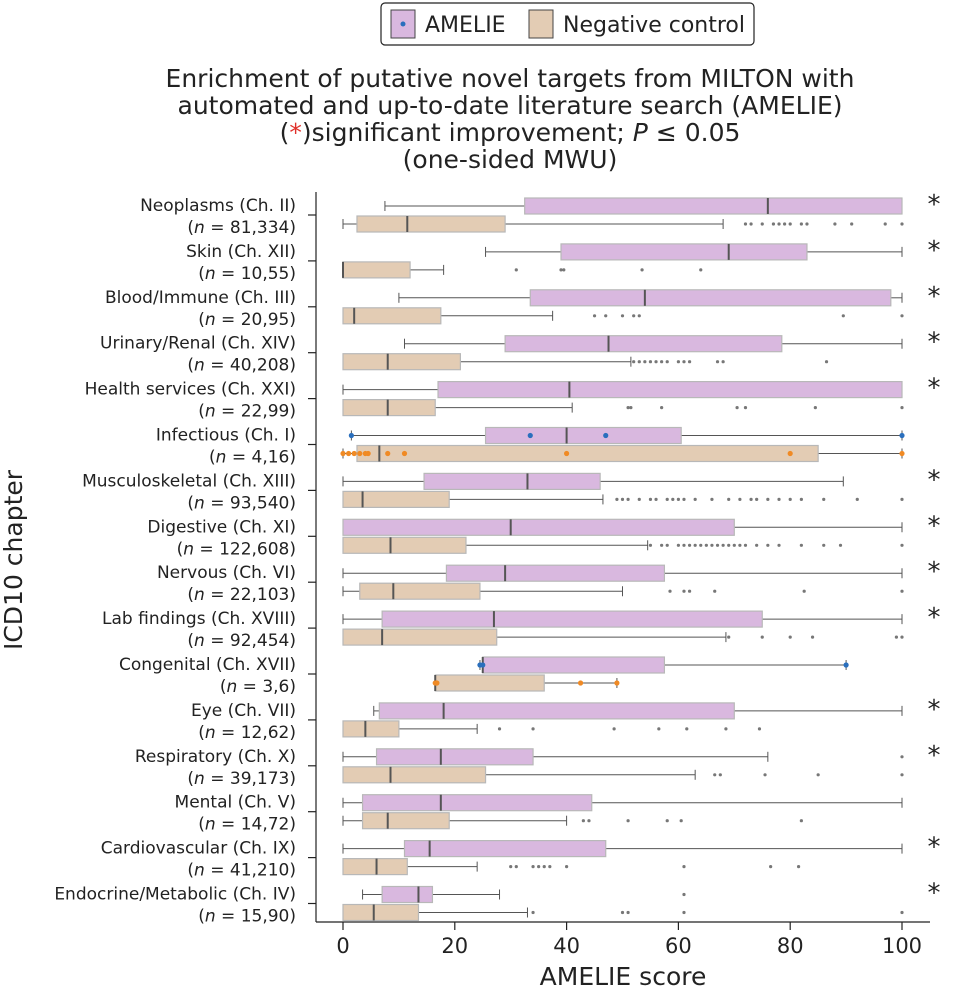 The height and width of the screenshot is (988, 964). I want to click on category-n-label: (n = 39,173), so click(241, 779).